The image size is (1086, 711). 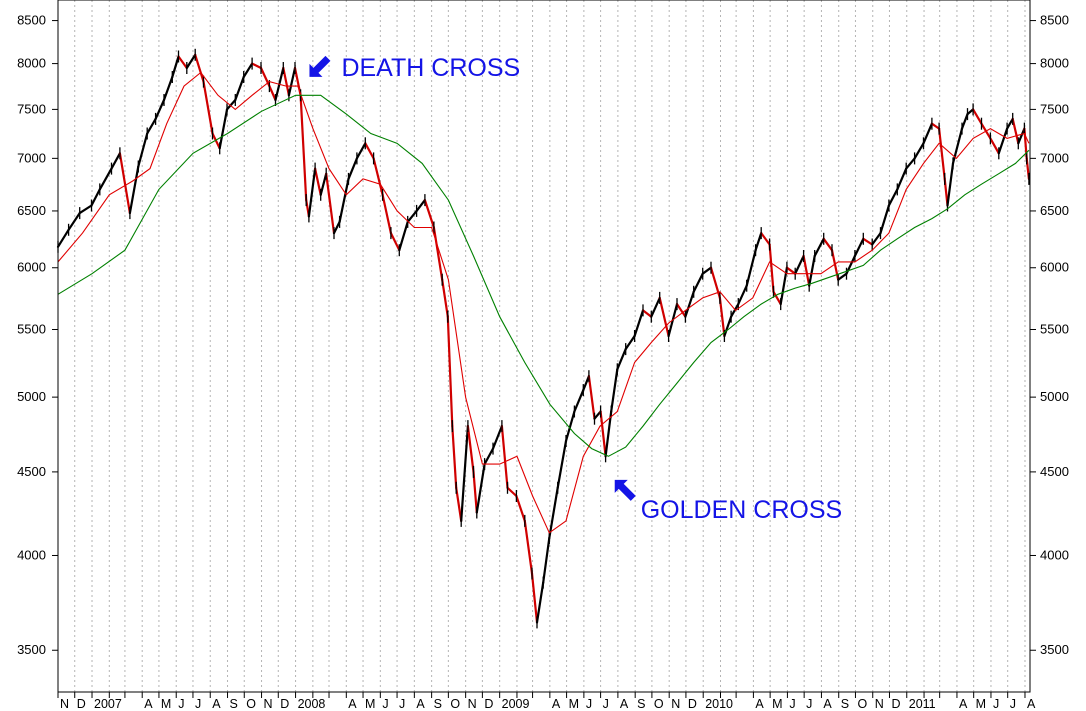 What do you see at coordinates (719, 704) in the screenshot?
I see `month-tick-label: 2010` at bounding box center [719, 704].